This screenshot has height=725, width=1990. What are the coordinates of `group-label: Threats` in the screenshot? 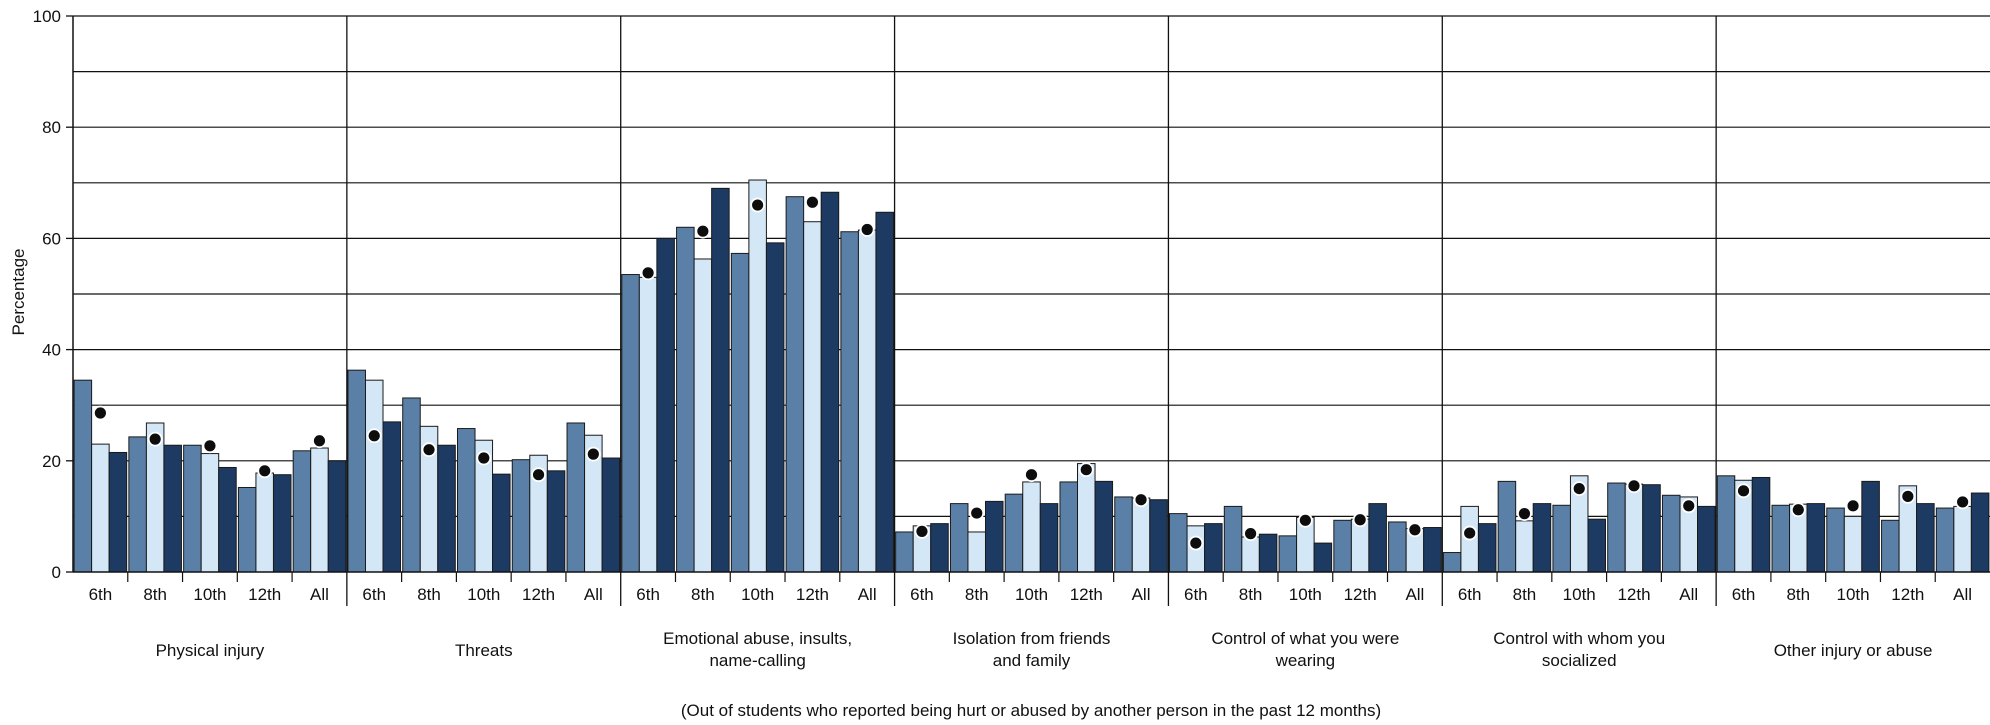 It's located at (484, 650).